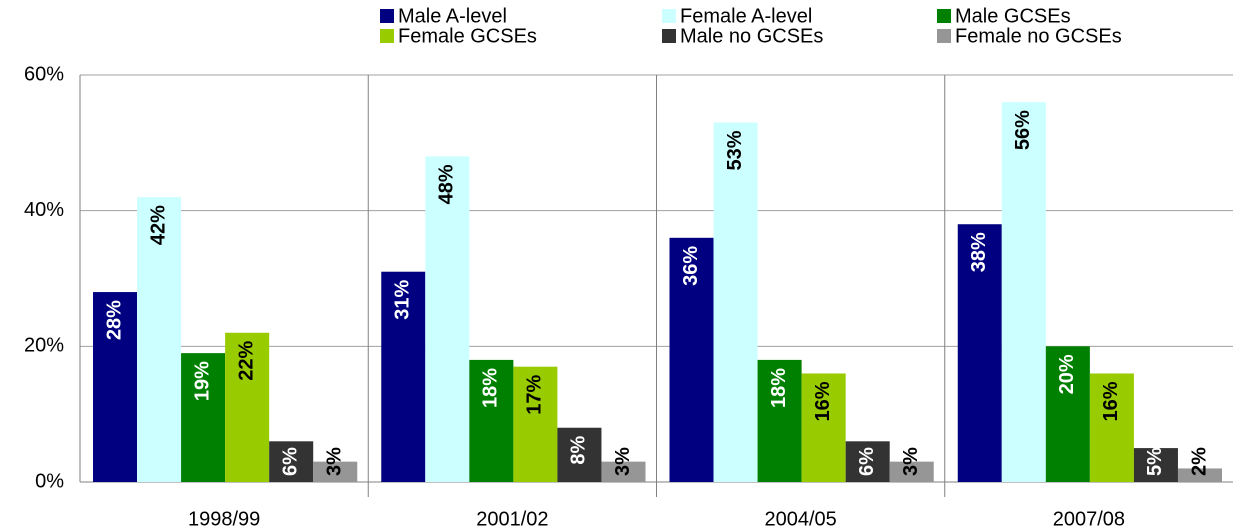 The width and height of the screenshot is (1233, 532). What do you see at coordinates (1089, 519) in the screenshot?
I see `x-tick-label: 2007/08` at bounding box center [1089, 519].